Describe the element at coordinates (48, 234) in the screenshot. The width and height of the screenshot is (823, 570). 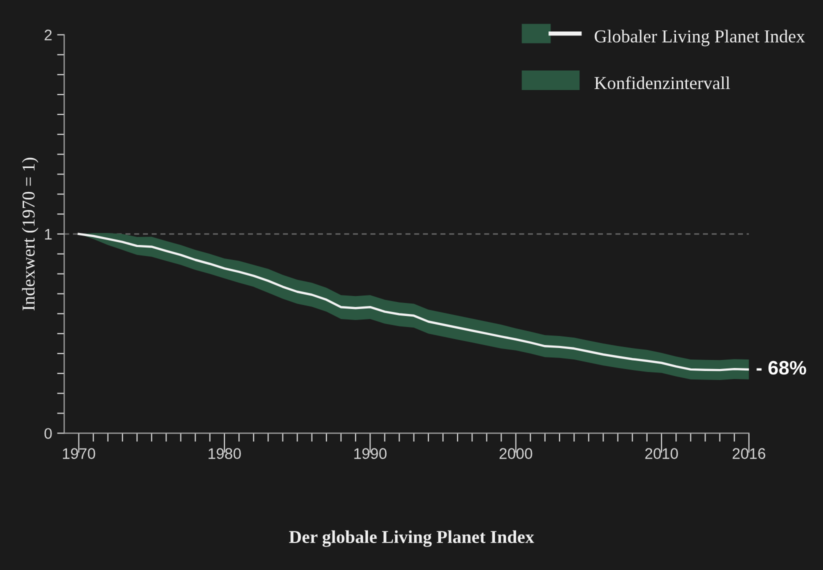
I see `y-tick-label: 1` at that location.